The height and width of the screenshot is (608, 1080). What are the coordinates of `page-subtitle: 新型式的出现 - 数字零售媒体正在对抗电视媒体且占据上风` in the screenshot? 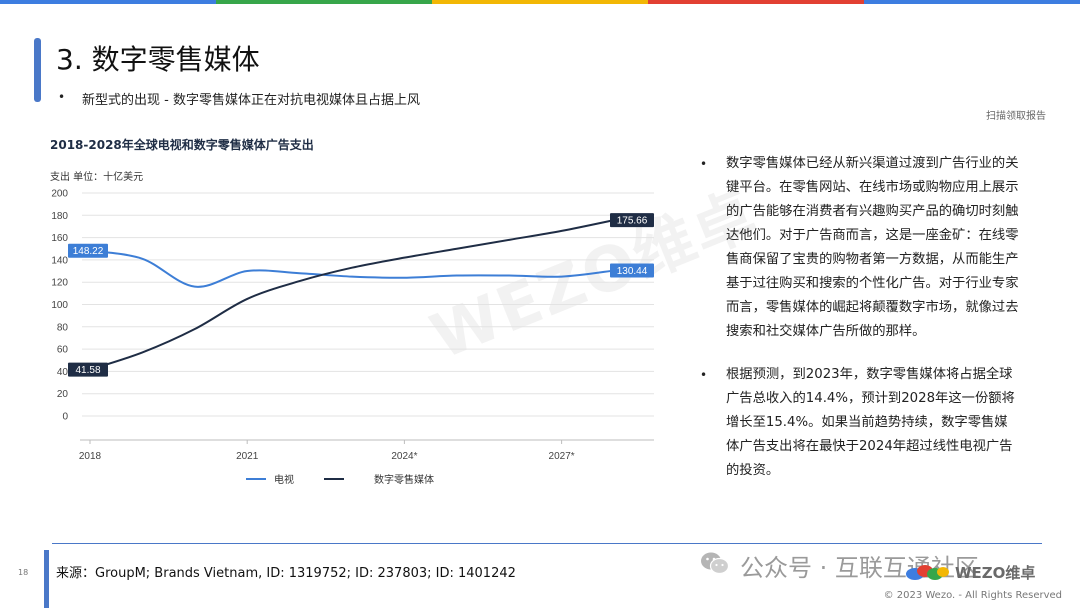 It's located at (251, 100).